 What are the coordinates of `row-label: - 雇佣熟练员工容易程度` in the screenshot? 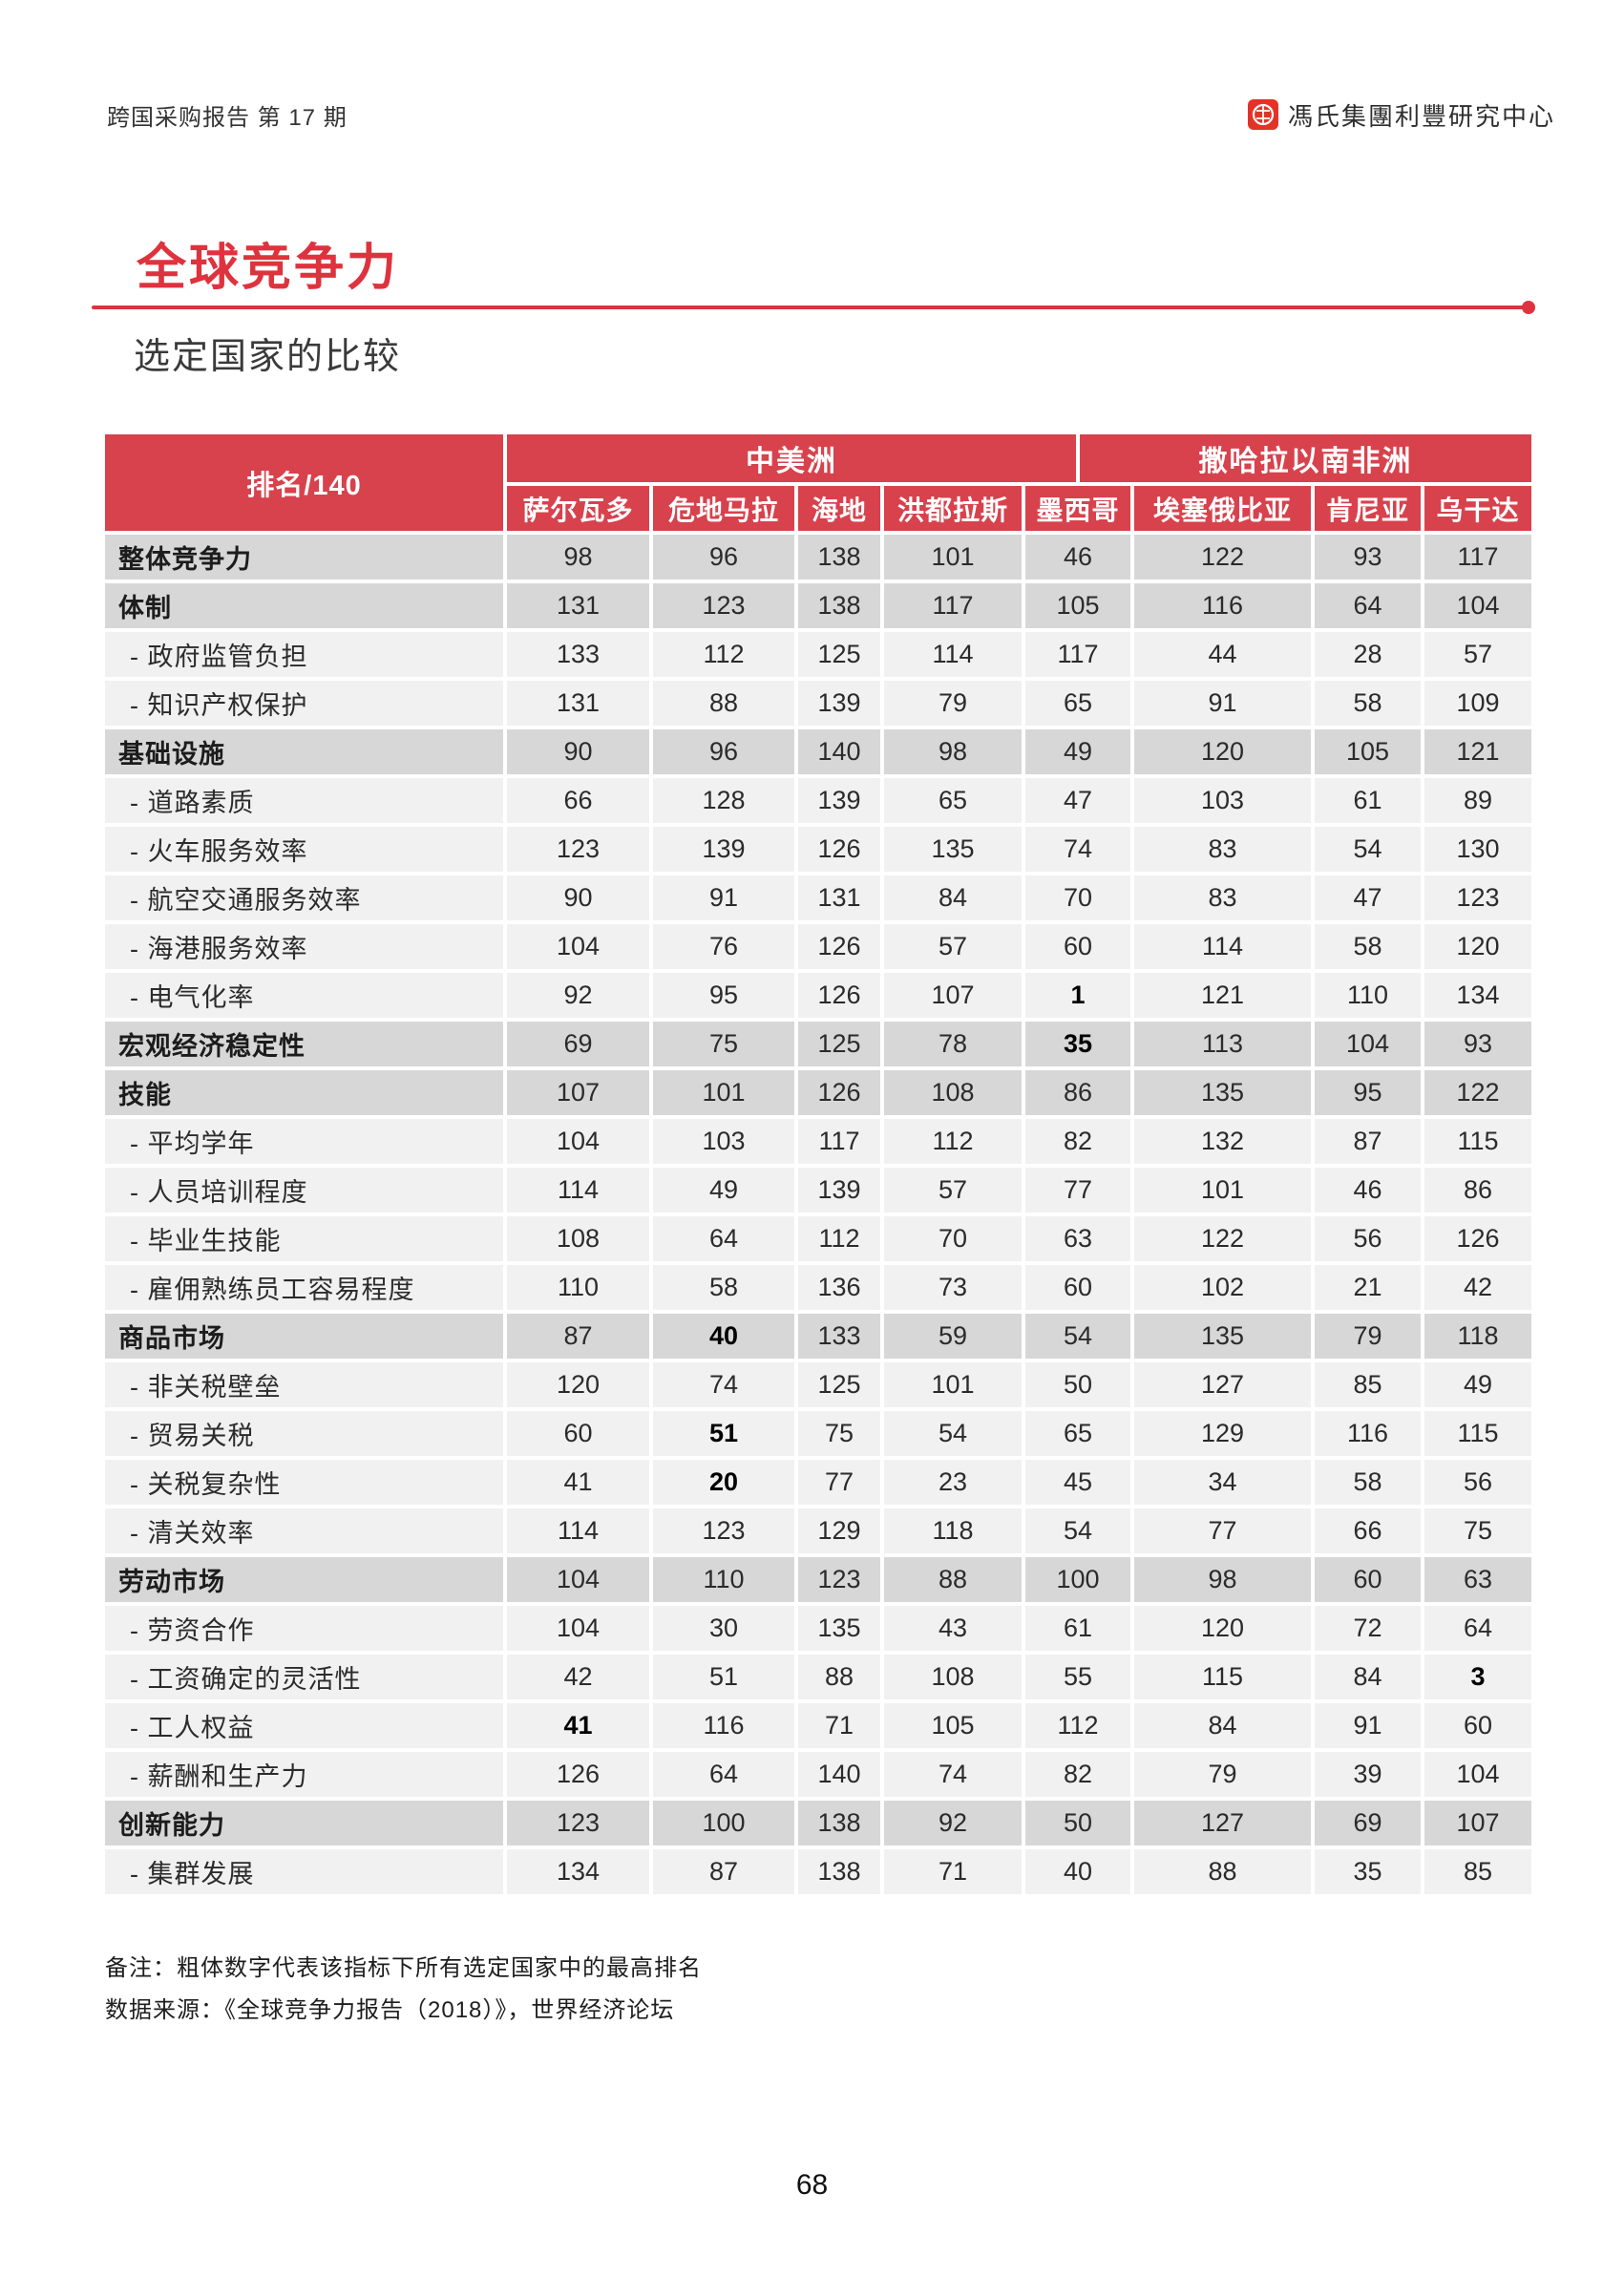 It's located at (304, 1287).